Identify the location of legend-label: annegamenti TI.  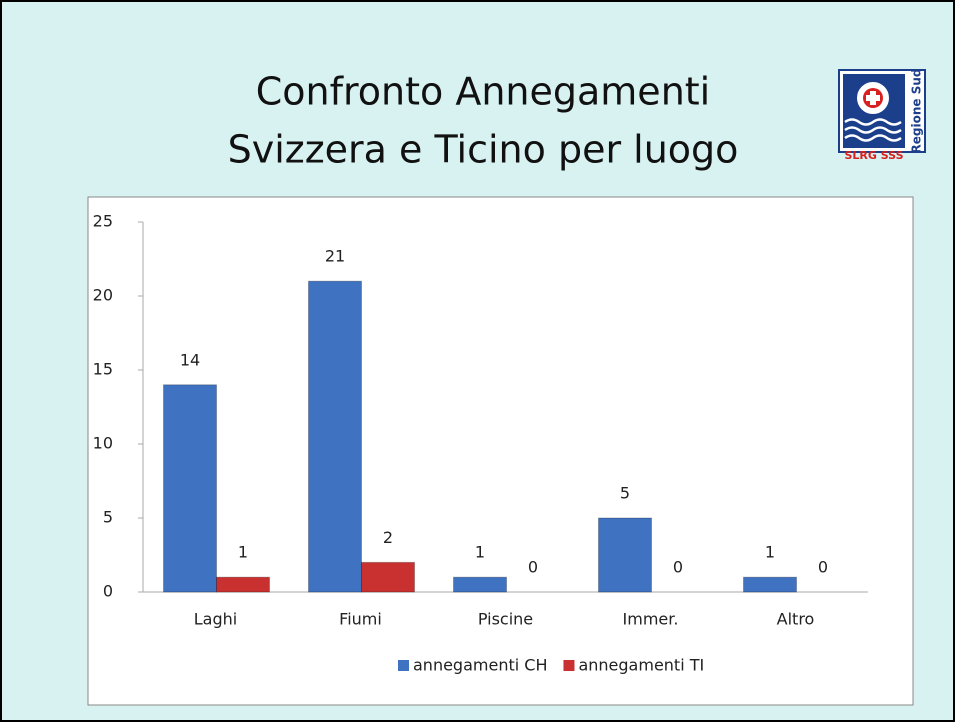
(641, 665).